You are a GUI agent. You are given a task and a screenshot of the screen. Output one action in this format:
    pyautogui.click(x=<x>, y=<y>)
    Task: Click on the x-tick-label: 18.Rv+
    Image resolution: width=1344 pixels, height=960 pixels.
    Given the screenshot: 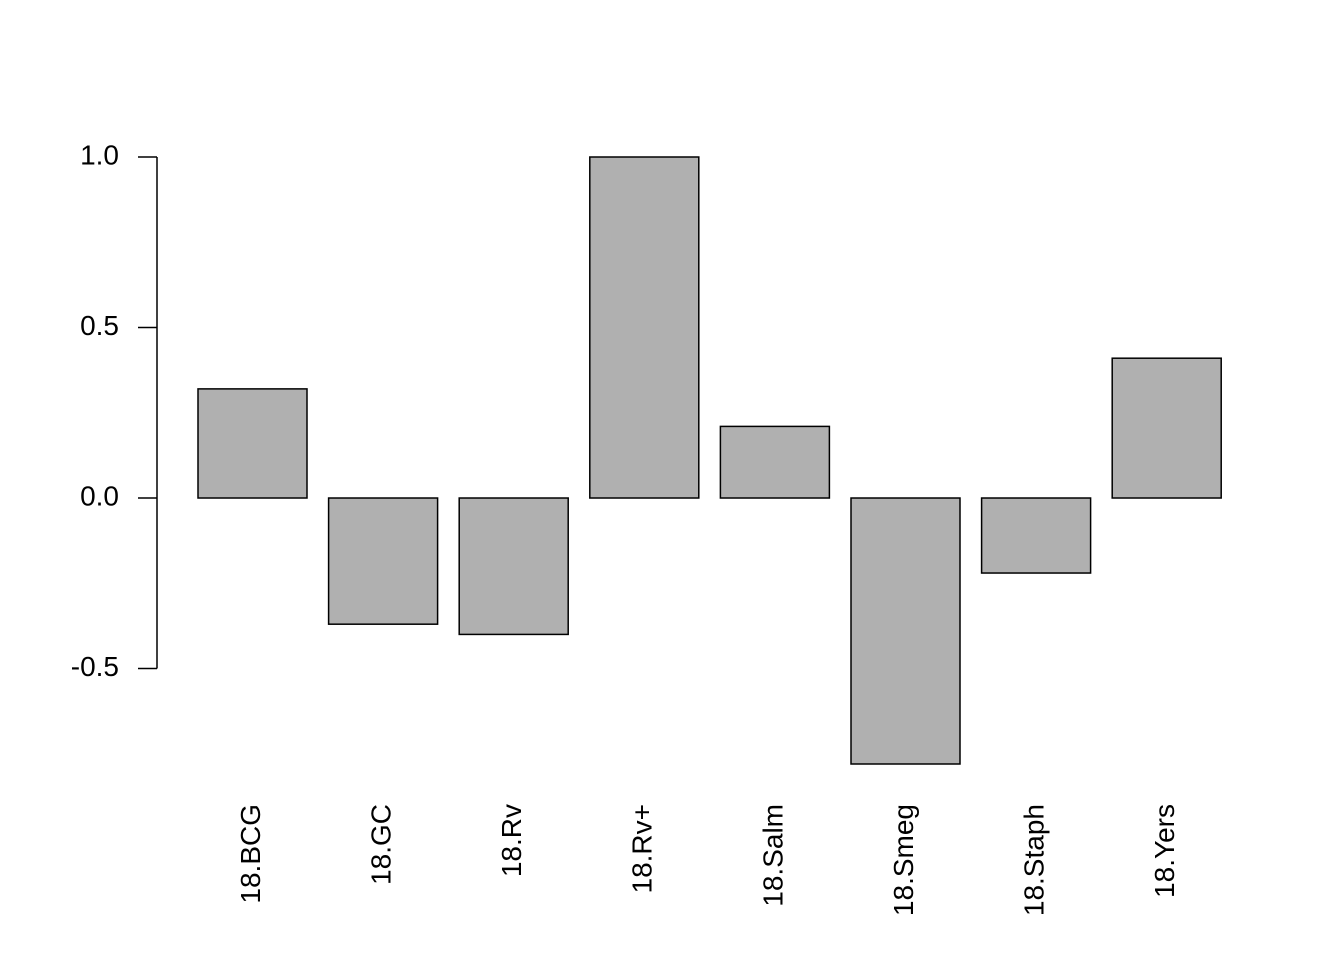 What is the action you would take?
    pyautogui.click(x=642, y=849)
    